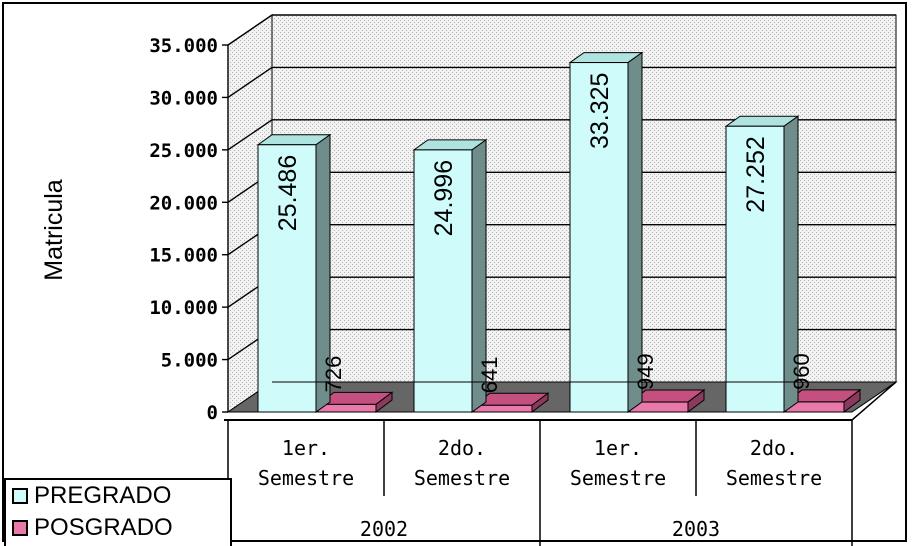 The height and width of the screenshot is (546, 912). Describe the element at coordinates (696, 529) in the screenshot. I see `group-label: 2003` at that location.